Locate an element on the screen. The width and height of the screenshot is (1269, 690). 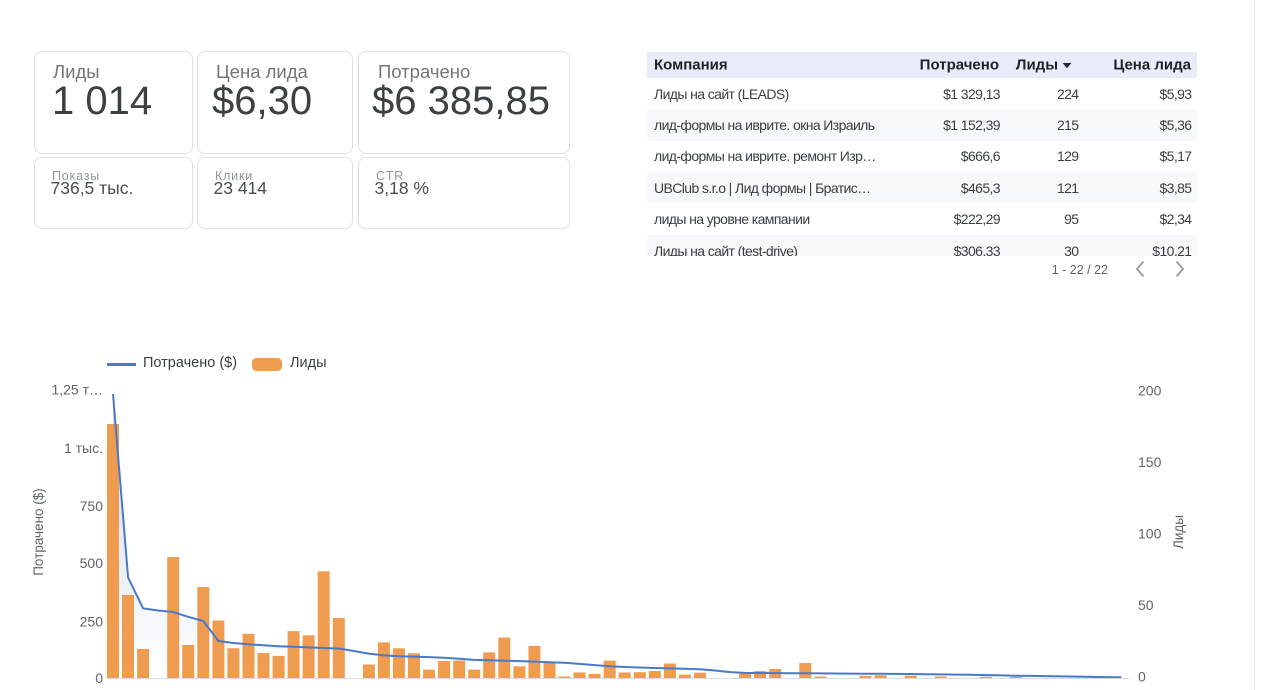
svg-text: Потрачено ($) is located at coordinates (38, 532).